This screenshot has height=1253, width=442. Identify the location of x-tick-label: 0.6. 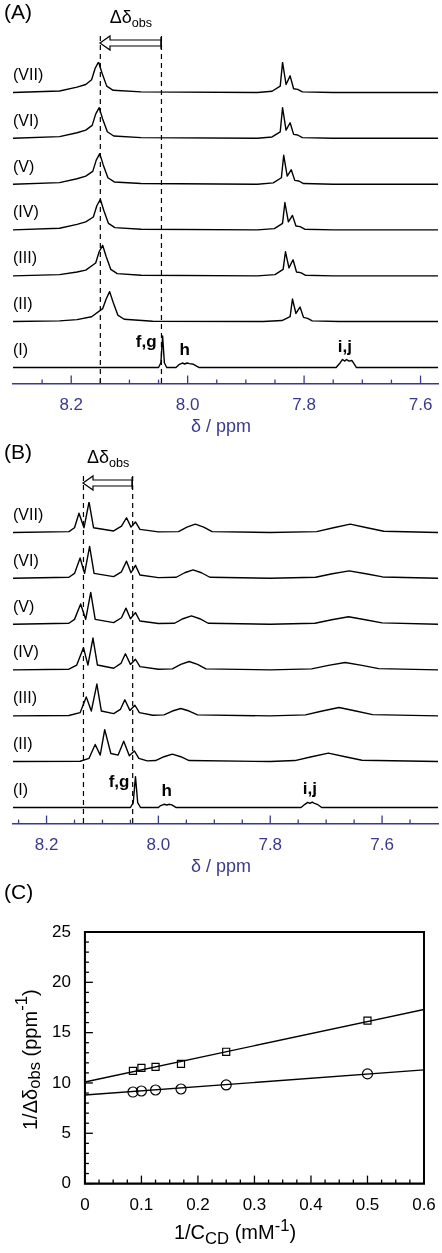
(424, 1205).